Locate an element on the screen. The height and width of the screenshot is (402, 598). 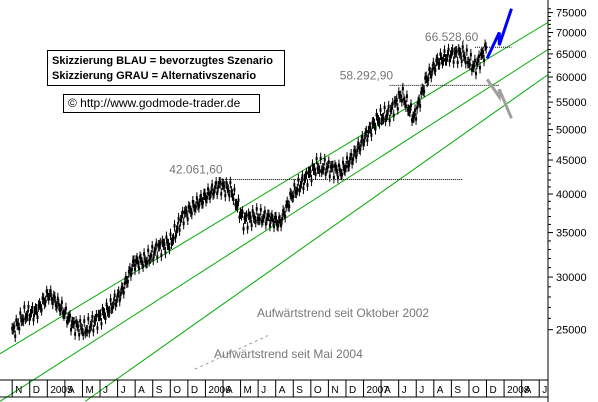
scenario-sketches is located at coordinates (499, 63).